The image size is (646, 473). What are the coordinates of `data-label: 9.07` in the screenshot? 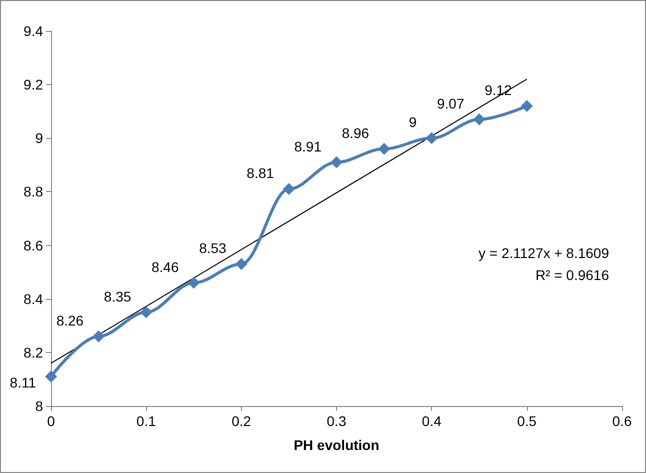 It's located at (450, 103).